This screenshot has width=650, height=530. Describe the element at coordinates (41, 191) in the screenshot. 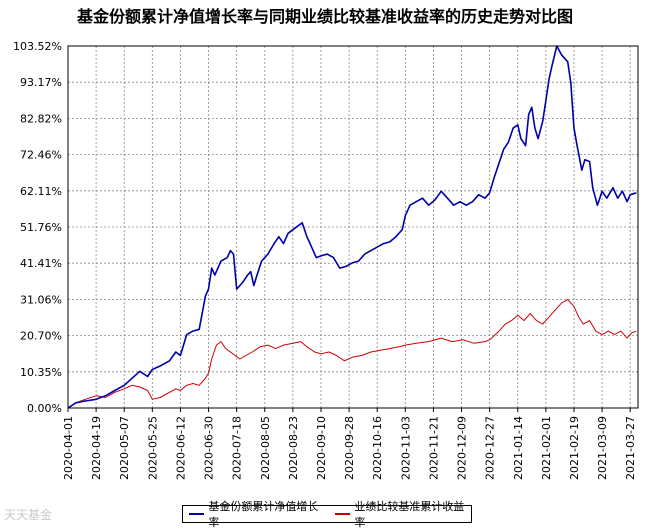

I see `y-tick-label: 62.11%` at that location.